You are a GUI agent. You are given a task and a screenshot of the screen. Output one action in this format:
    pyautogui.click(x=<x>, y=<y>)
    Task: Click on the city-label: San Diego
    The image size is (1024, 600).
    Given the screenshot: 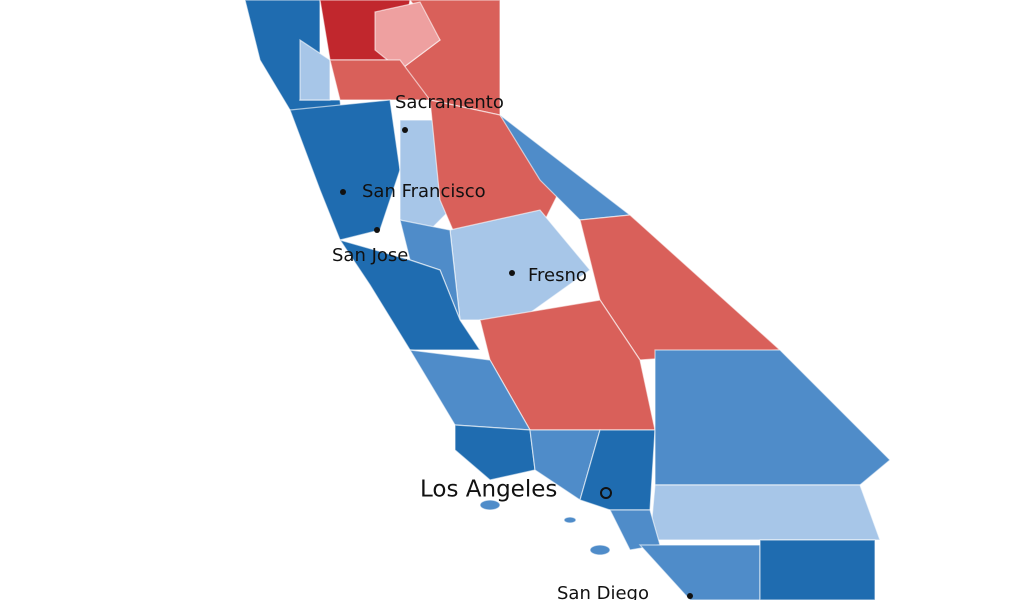 What is the action you would take?
    pyautogui.click(x=603, y=591)
    